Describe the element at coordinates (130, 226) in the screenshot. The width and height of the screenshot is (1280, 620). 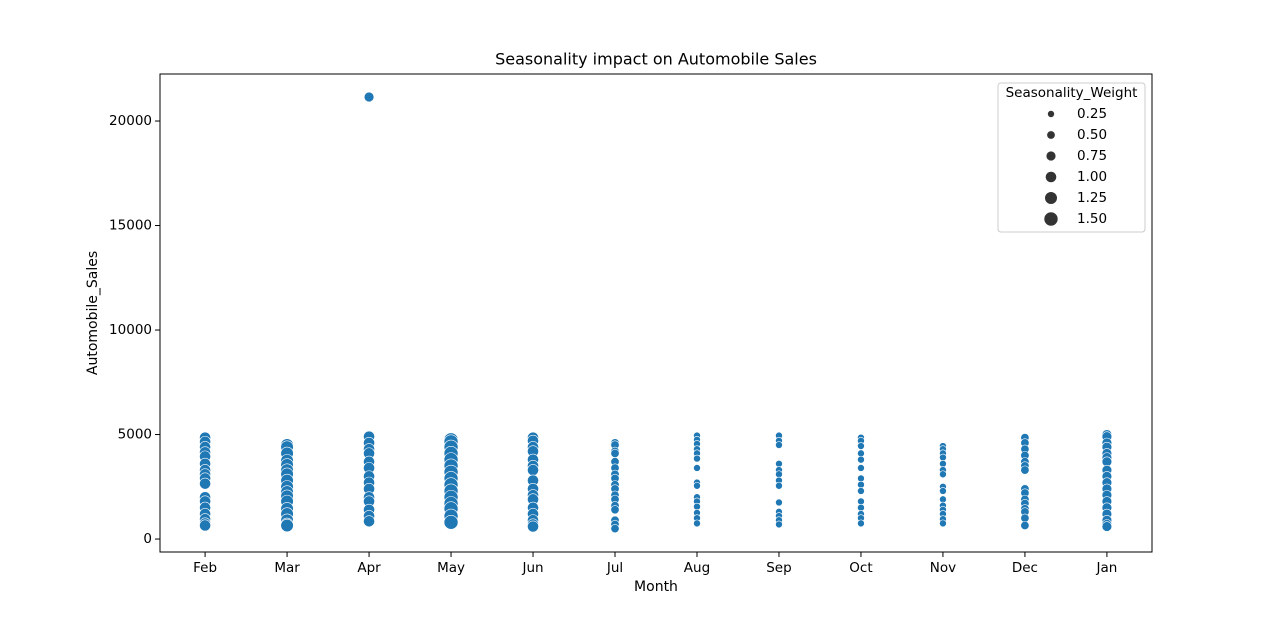
I see `y-tick-label: 15000` at that location.